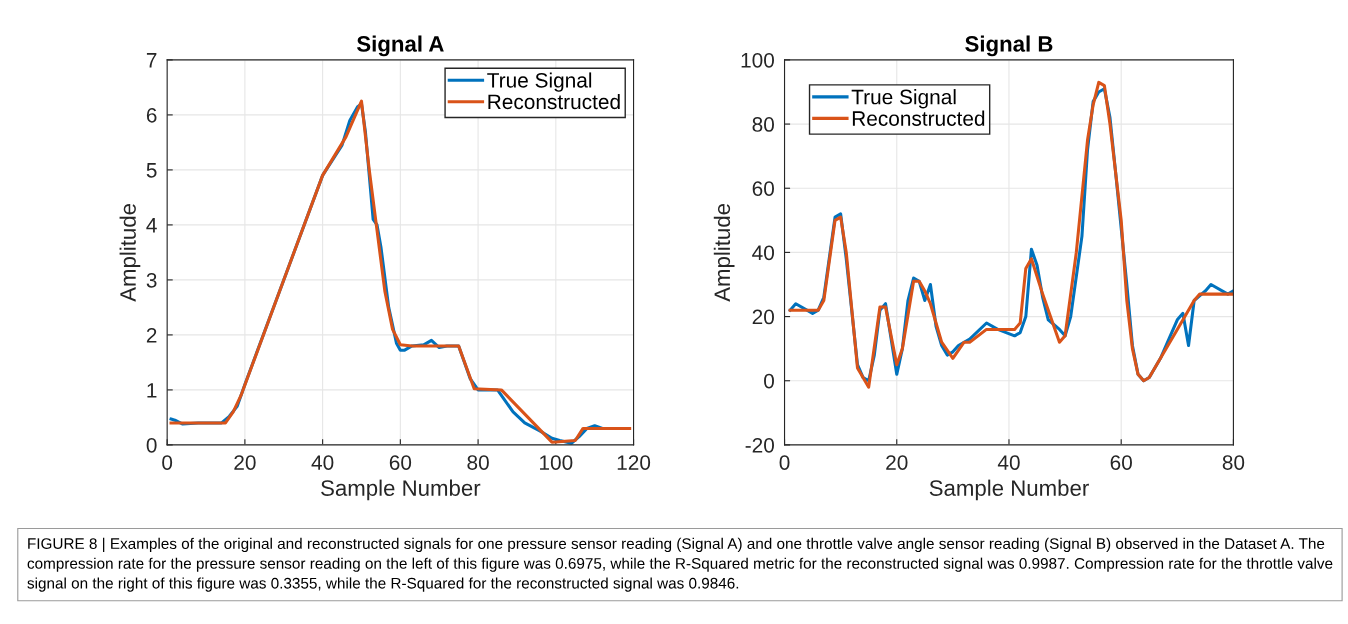 The image size is (1348, 624). I want to click on x-tick-label: 100, so click(556, 462).